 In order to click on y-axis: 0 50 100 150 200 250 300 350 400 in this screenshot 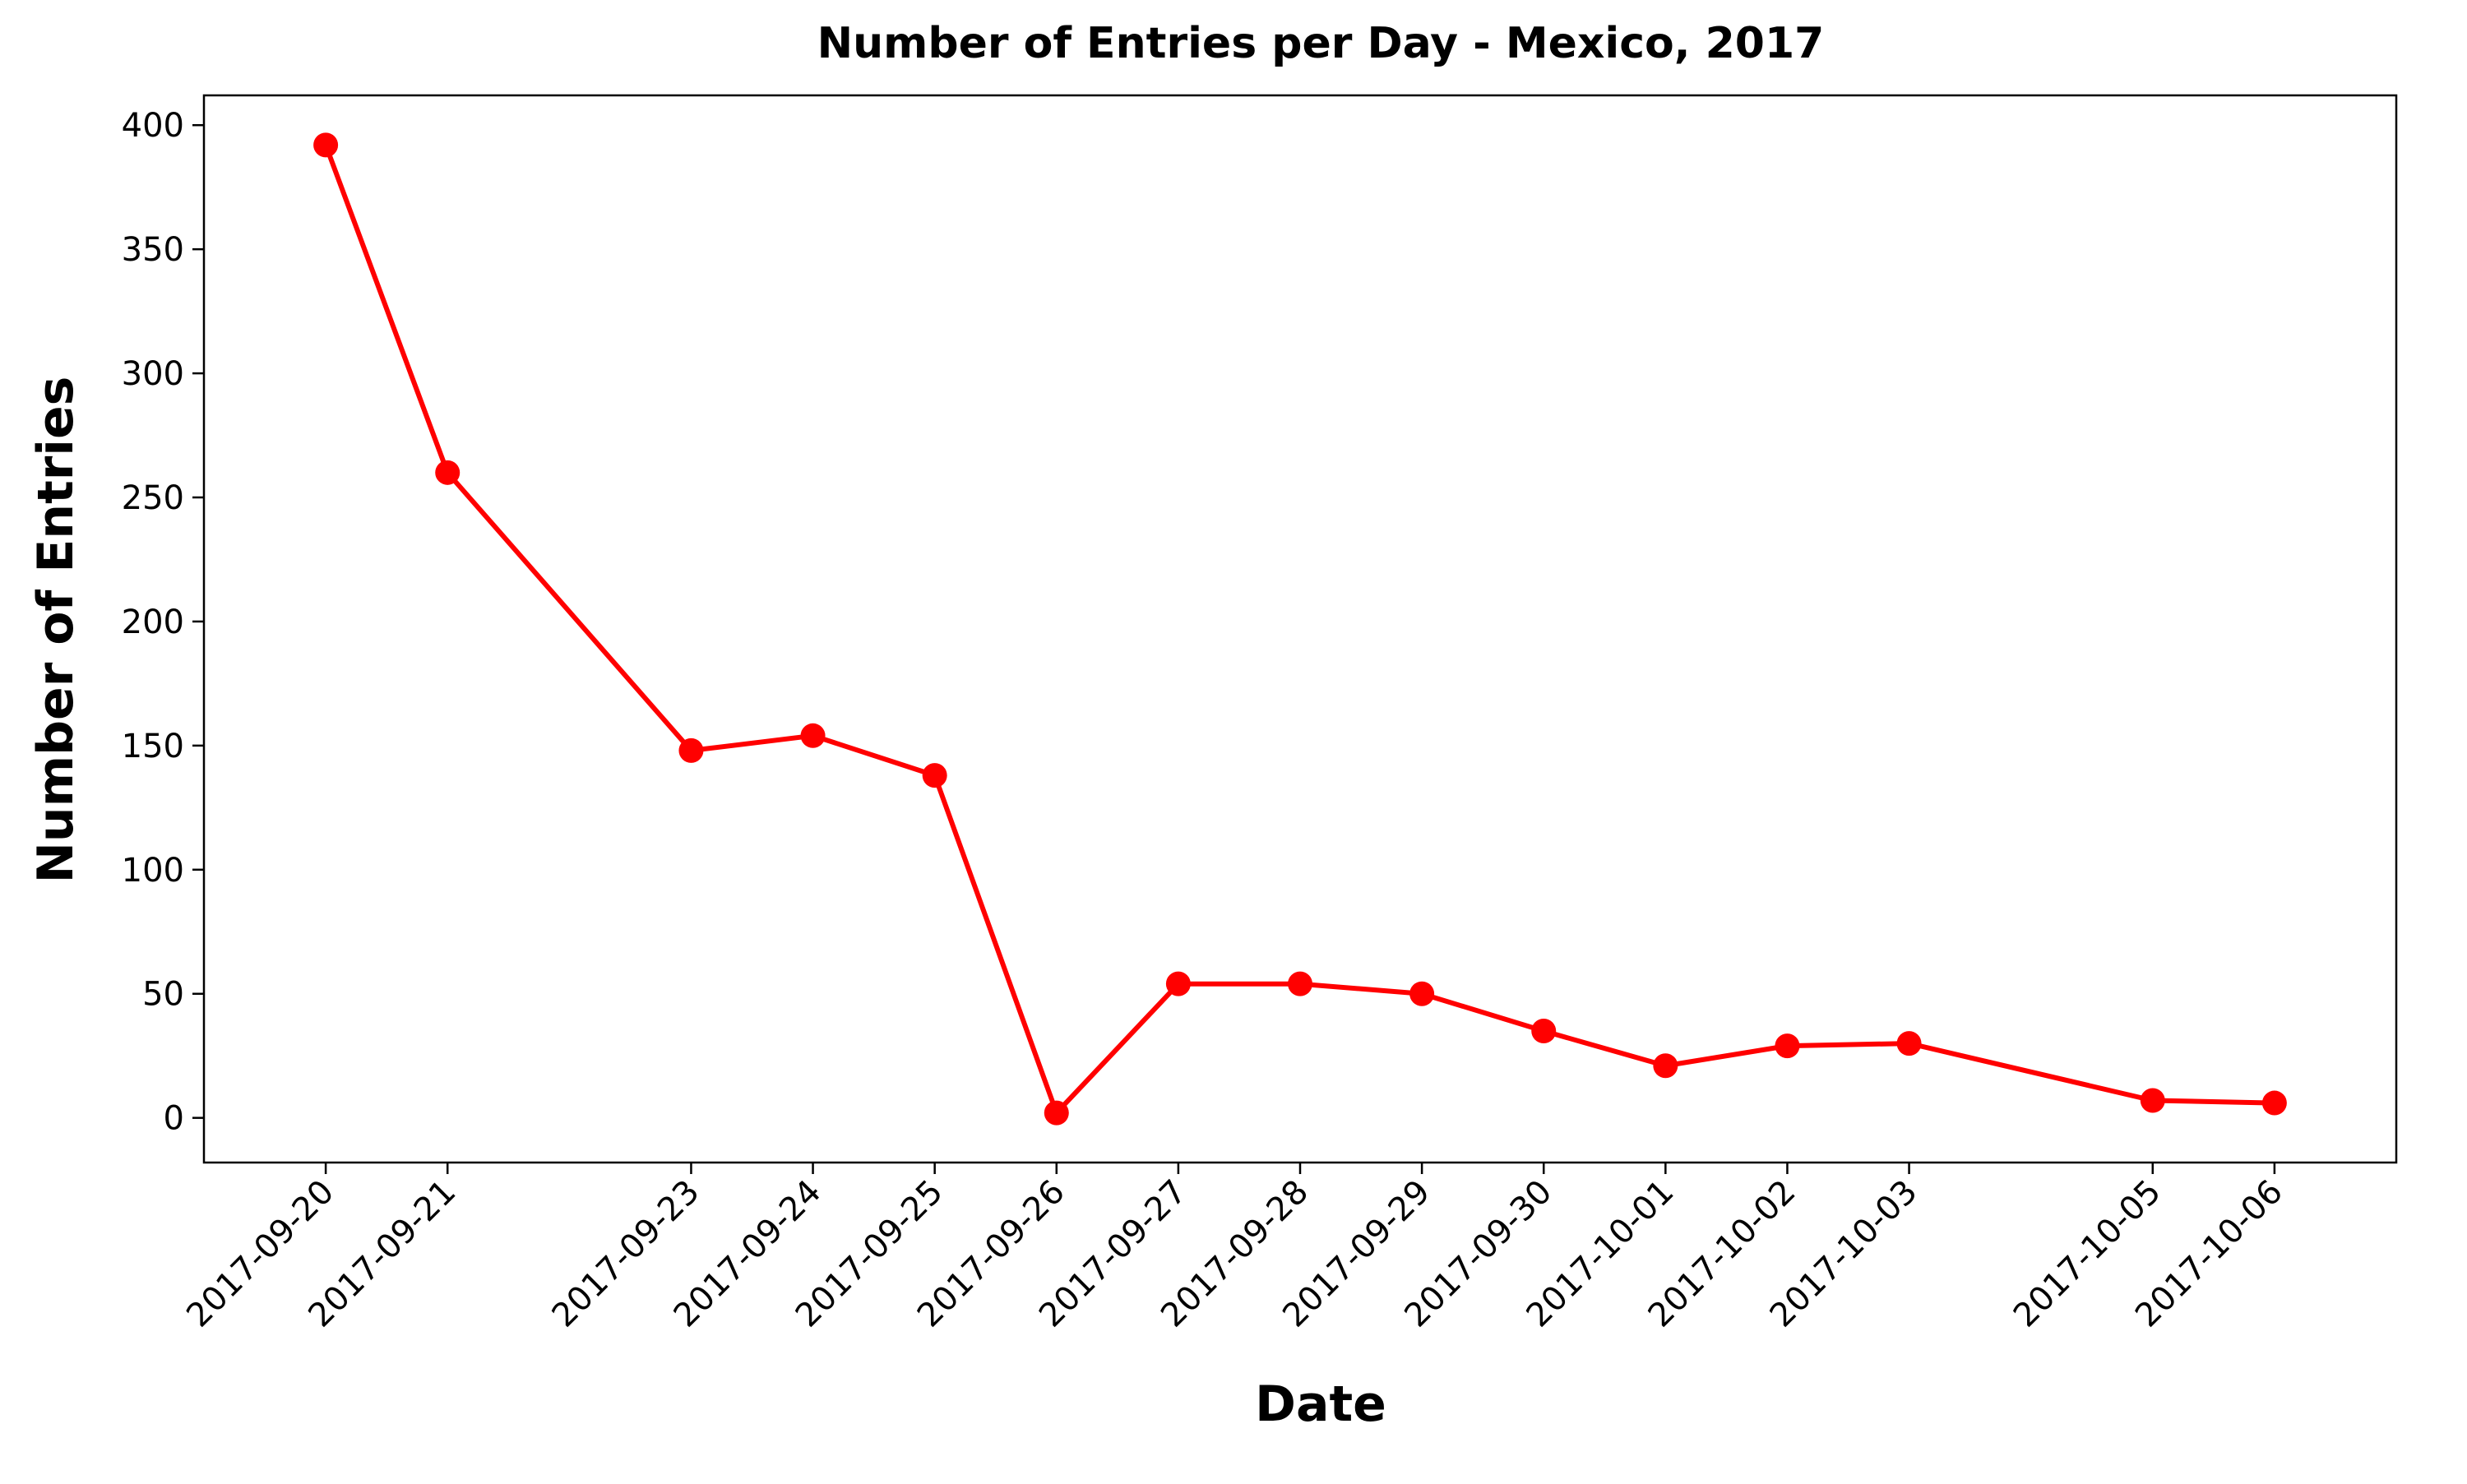, I will do `click(163, 622)`.